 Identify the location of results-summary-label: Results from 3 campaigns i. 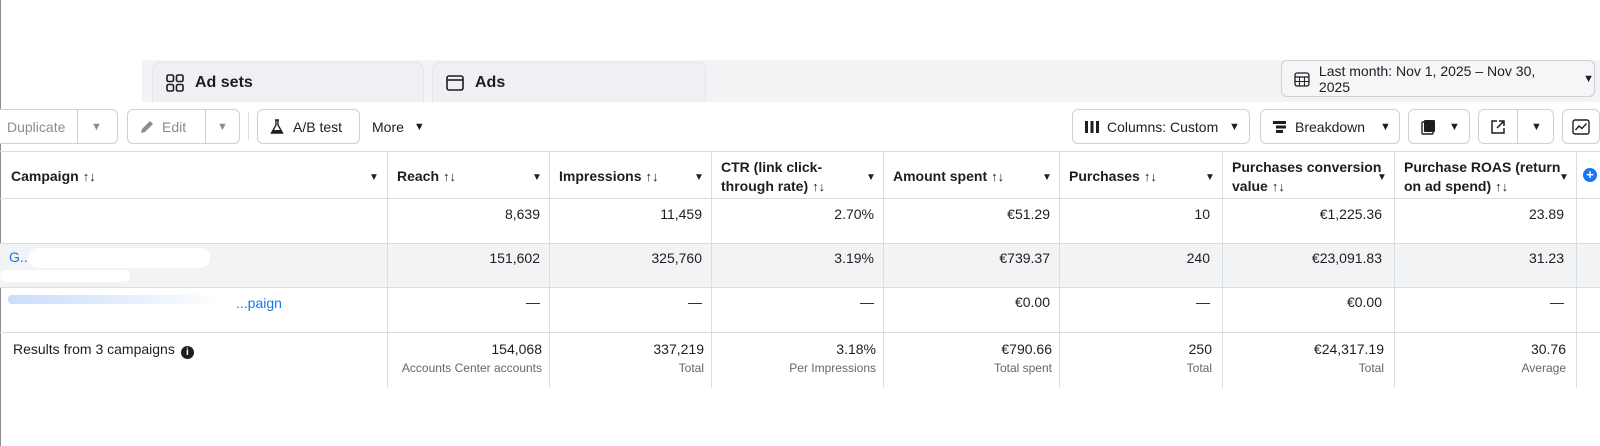
(103, 350).